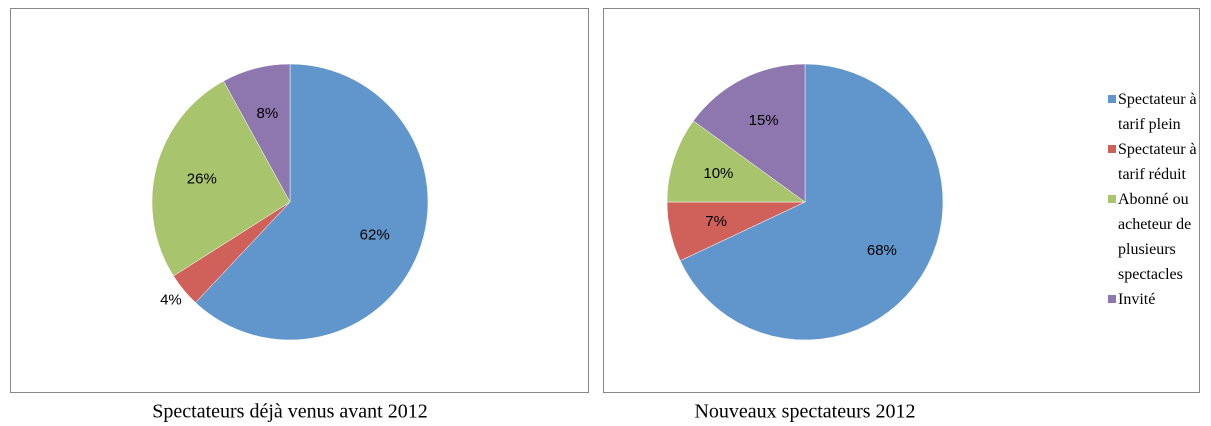 The width and height of the screenshot is (1211, 426). What do you see at coordinates (202, 178) in the screenshot?
I see `data-label: 26%` at bounding box center [202, 178].